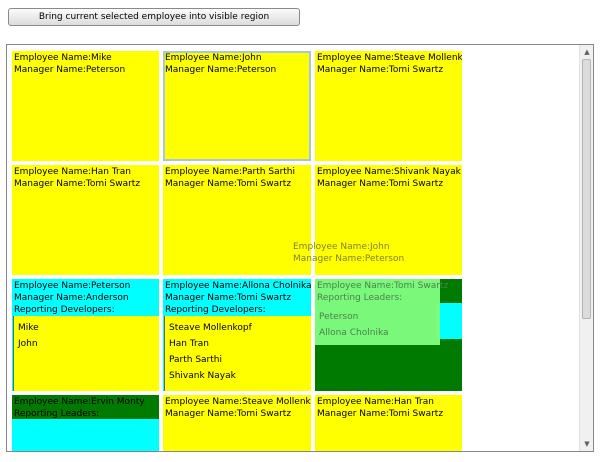  I want to click on scroll-up-icon: ▲, so click(587, 52).